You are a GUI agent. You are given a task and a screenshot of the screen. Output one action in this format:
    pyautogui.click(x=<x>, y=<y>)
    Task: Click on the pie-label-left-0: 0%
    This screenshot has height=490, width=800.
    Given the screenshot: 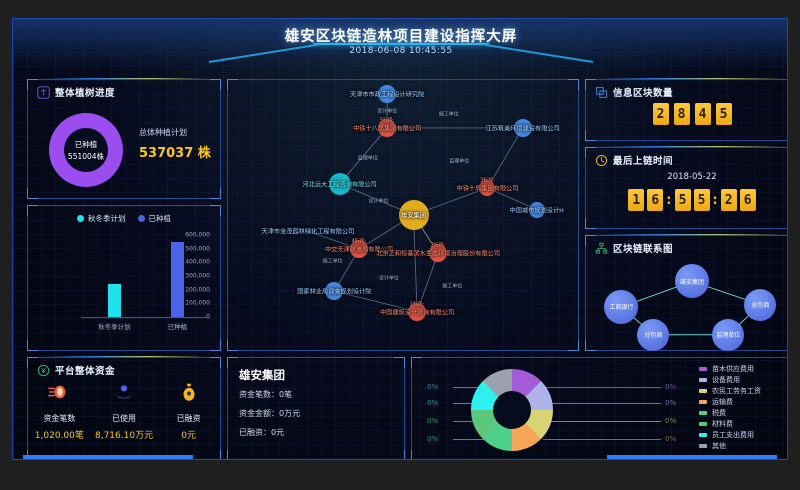 What is the action you would take?
    pyautogui.click(x=433, y=387)
    